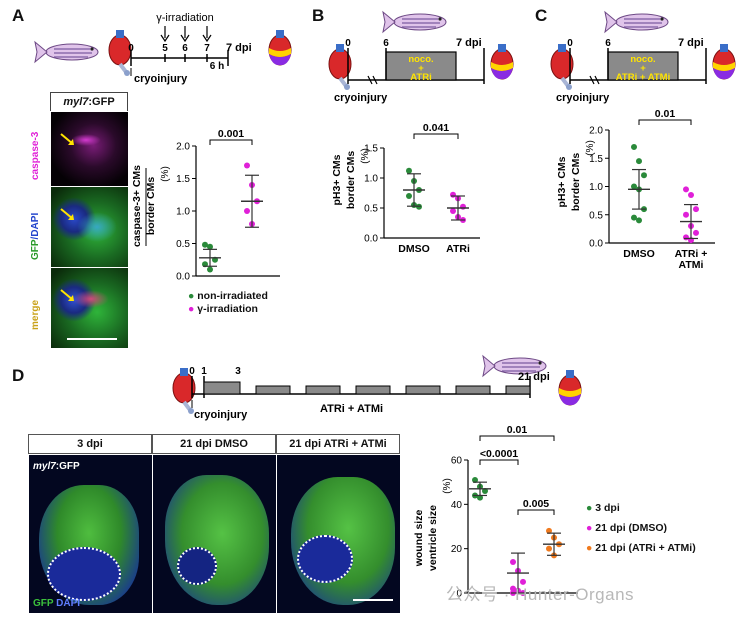  Describe the element at coordinates (184, 18) in the screenshot. I see `schematic-treatment-label: γ-irradiation` at that location.